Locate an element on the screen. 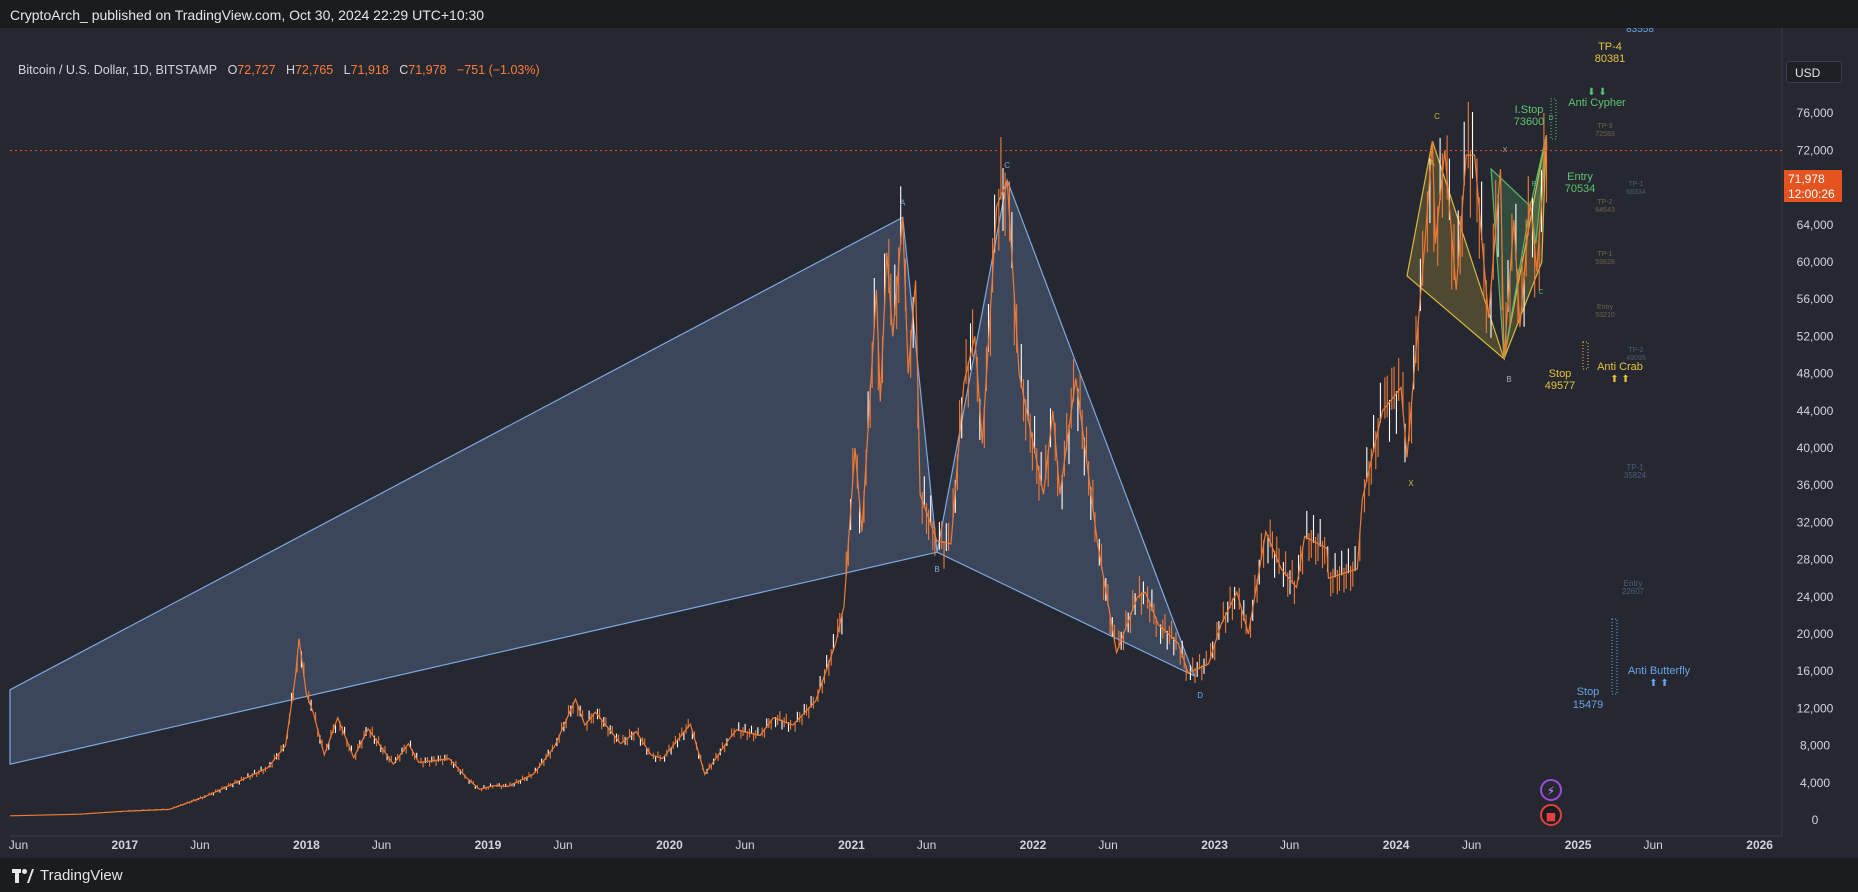 The height and width of the screenshot is (892, 1858). butterfly-point-d: D is located at coordinates (1200, 695).